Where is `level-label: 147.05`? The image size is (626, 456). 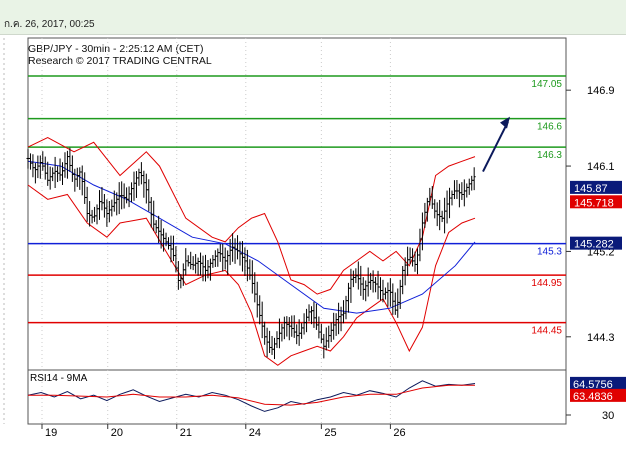 level-label: 147.05 is located at coordinates (546, 84).